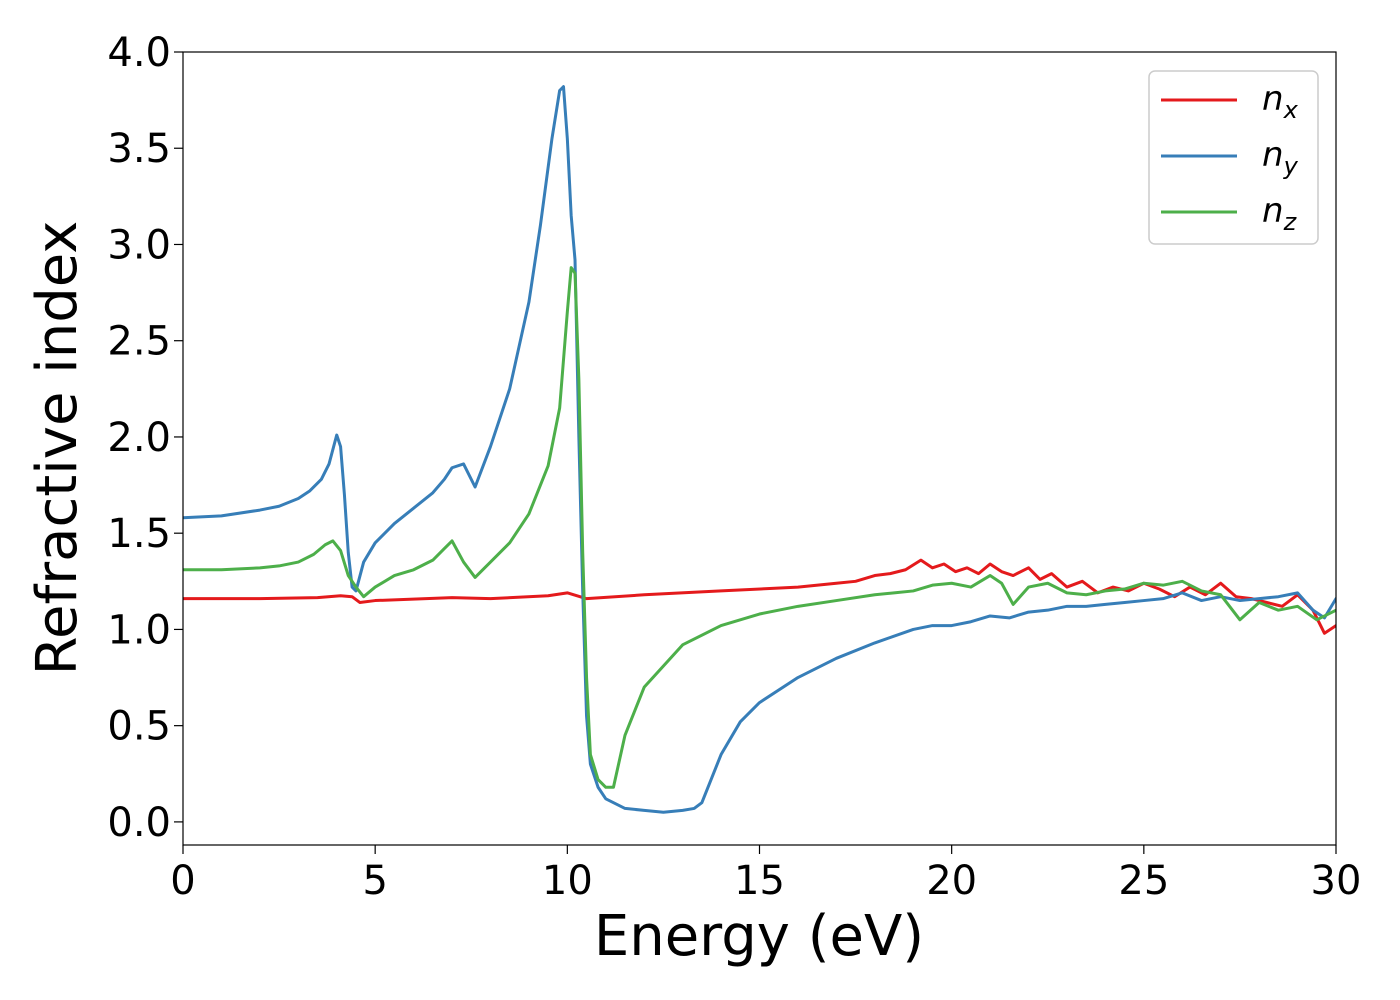 The width and height of the screenshot is (1400, 1000). I want to click on legend-label-z: nz, so click(1280, 213).